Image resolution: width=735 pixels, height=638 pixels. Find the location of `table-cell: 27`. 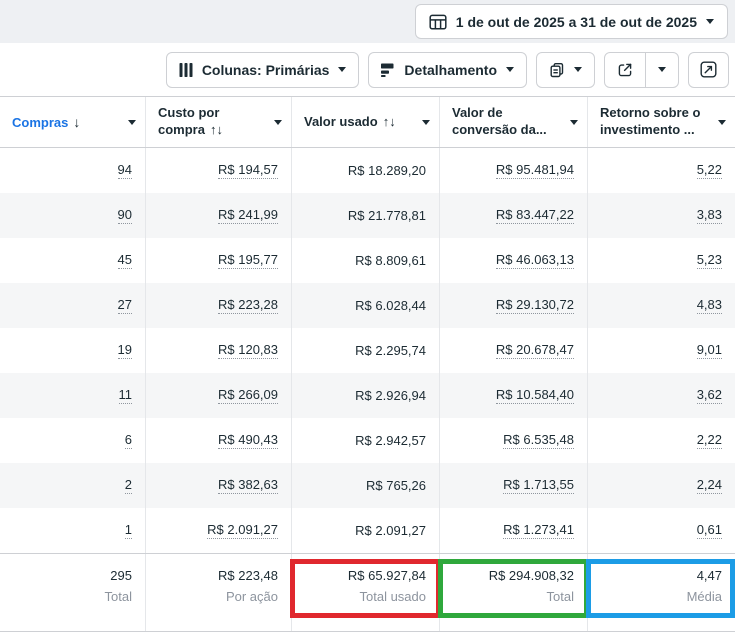

table-cell: 27 is located at coordinates (73, 305).